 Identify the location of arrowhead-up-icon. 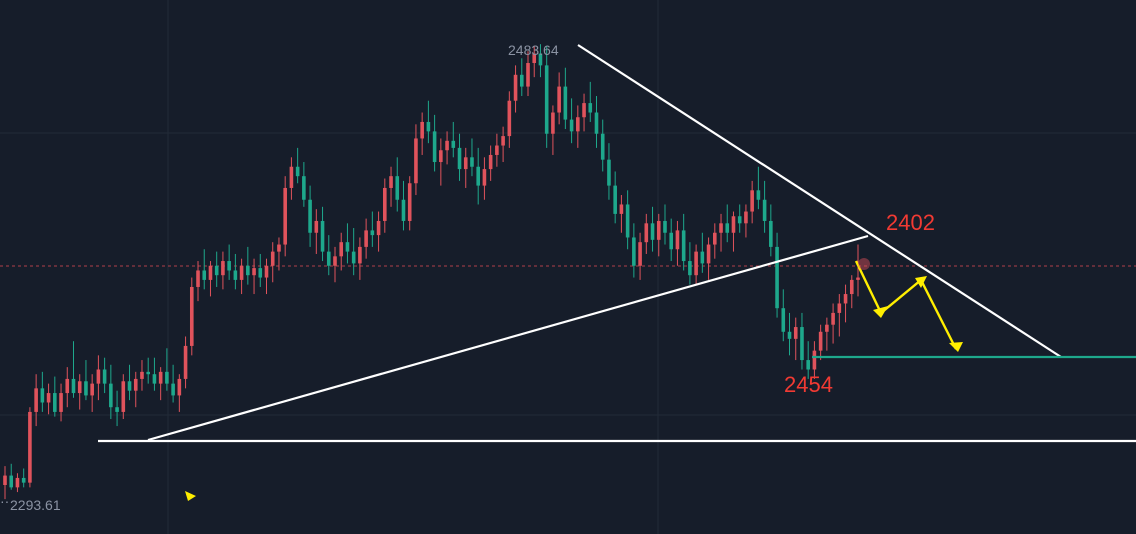
(921, 282).